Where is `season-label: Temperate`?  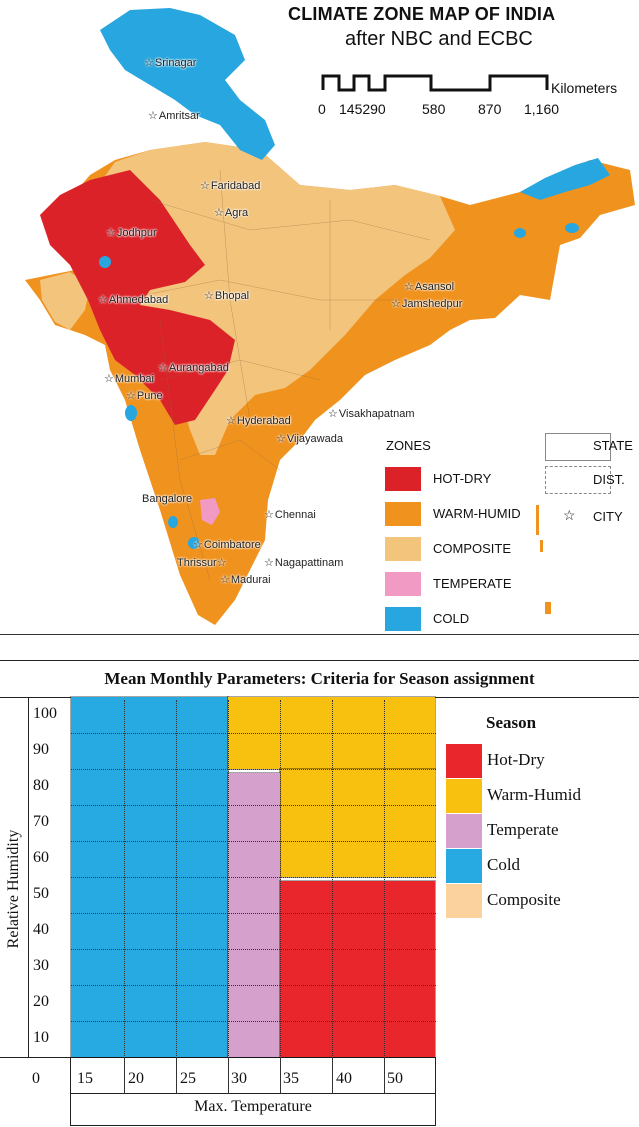
season-label: Temperate is located at coordinates (523, 829).